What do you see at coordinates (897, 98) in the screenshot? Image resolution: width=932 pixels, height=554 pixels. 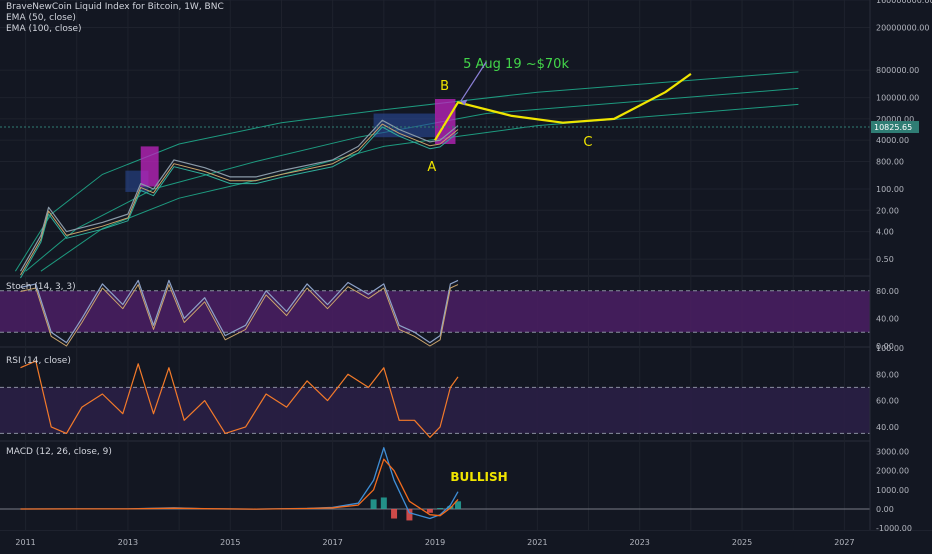 I see `price-tick-label: 100000.00` at bounding box center [897, 98].